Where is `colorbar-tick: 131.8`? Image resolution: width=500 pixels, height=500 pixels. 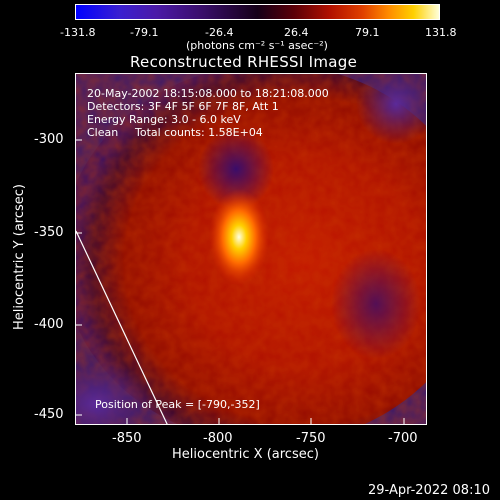
colorbar-tick: 131.8 is located at coordinates (441, 32).